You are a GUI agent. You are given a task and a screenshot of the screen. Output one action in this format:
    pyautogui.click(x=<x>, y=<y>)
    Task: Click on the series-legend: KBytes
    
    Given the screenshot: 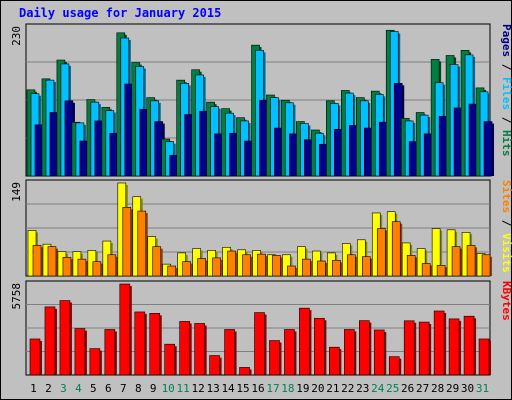 What is the action you would take?
    pyautogui.click(x=506, y=301)
    